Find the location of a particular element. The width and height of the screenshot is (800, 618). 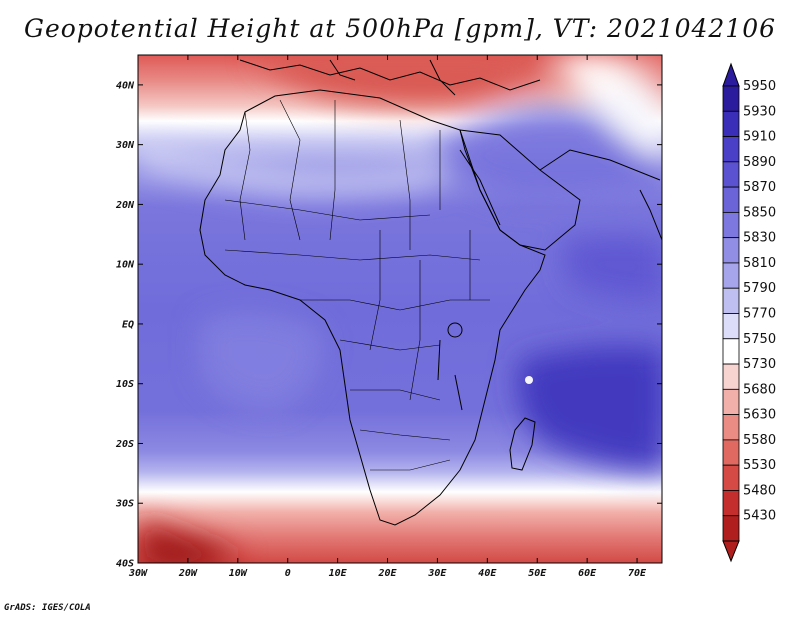

lon-tick-label: 30W is located at coordinates (138, 573).